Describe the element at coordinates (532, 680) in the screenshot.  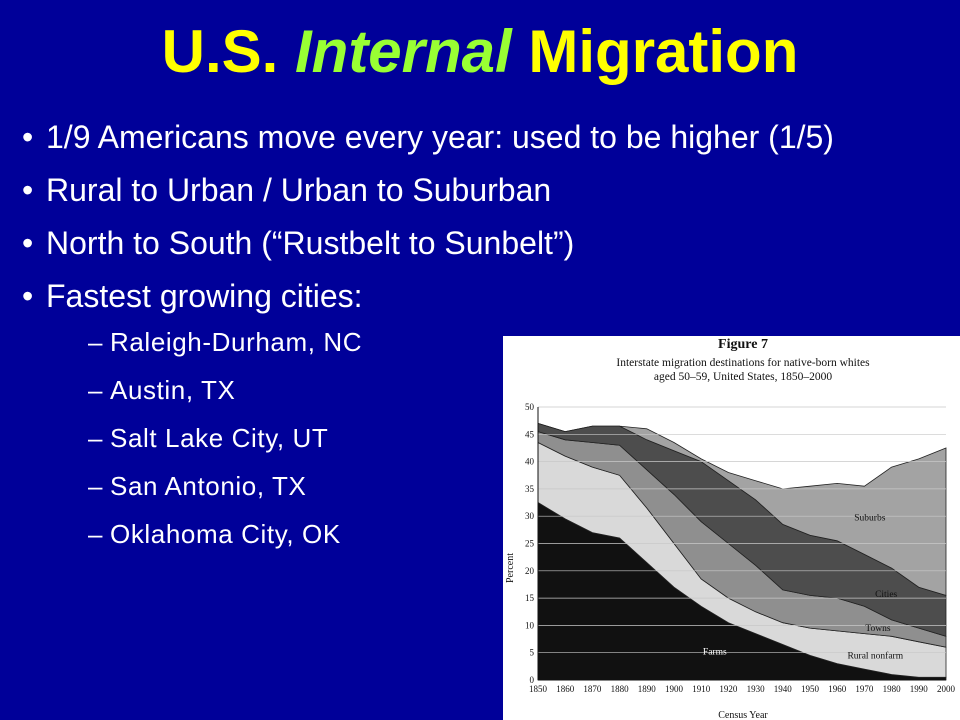
I see `y-tick-label: 0` at that location.